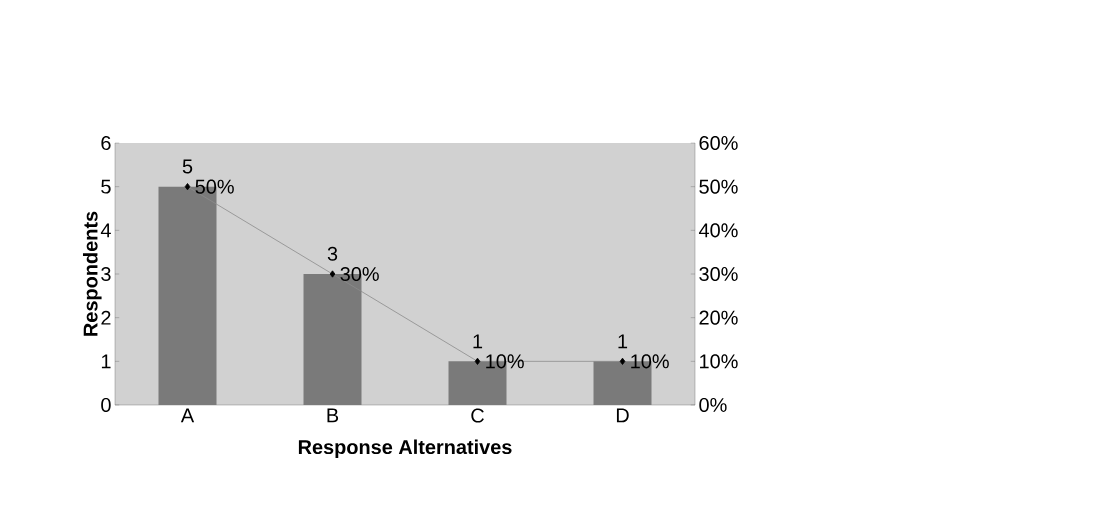  Describe the element at coordinates (359, 274) in the screenshot. I see `data-label: 30%` at that location.